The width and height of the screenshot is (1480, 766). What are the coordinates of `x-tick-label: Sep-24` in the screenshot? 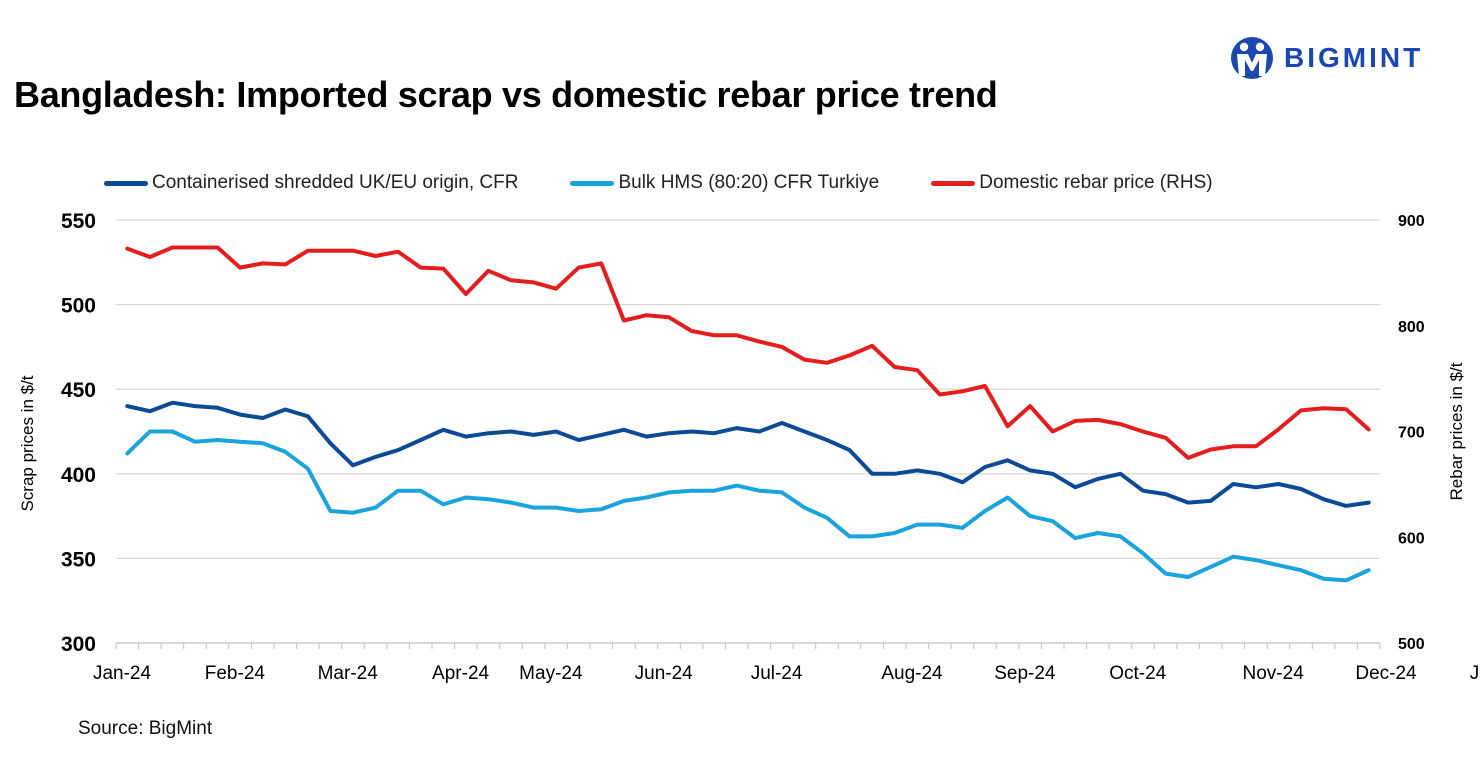 It's located at (1025, 673).